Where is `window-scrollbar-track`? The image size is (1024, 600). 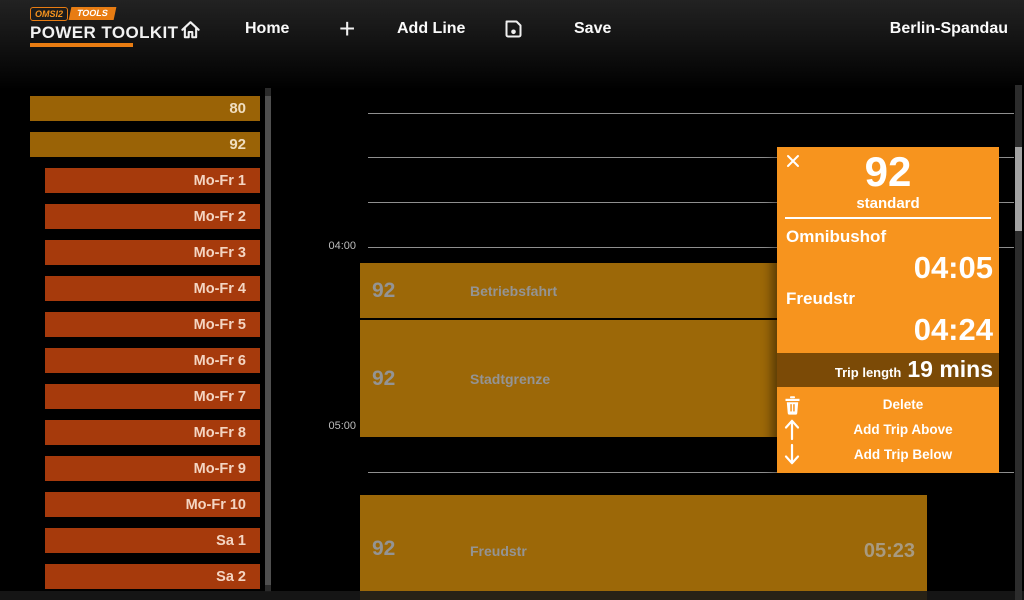
window-scrollbar-track is located at coordinates (1018, 342).